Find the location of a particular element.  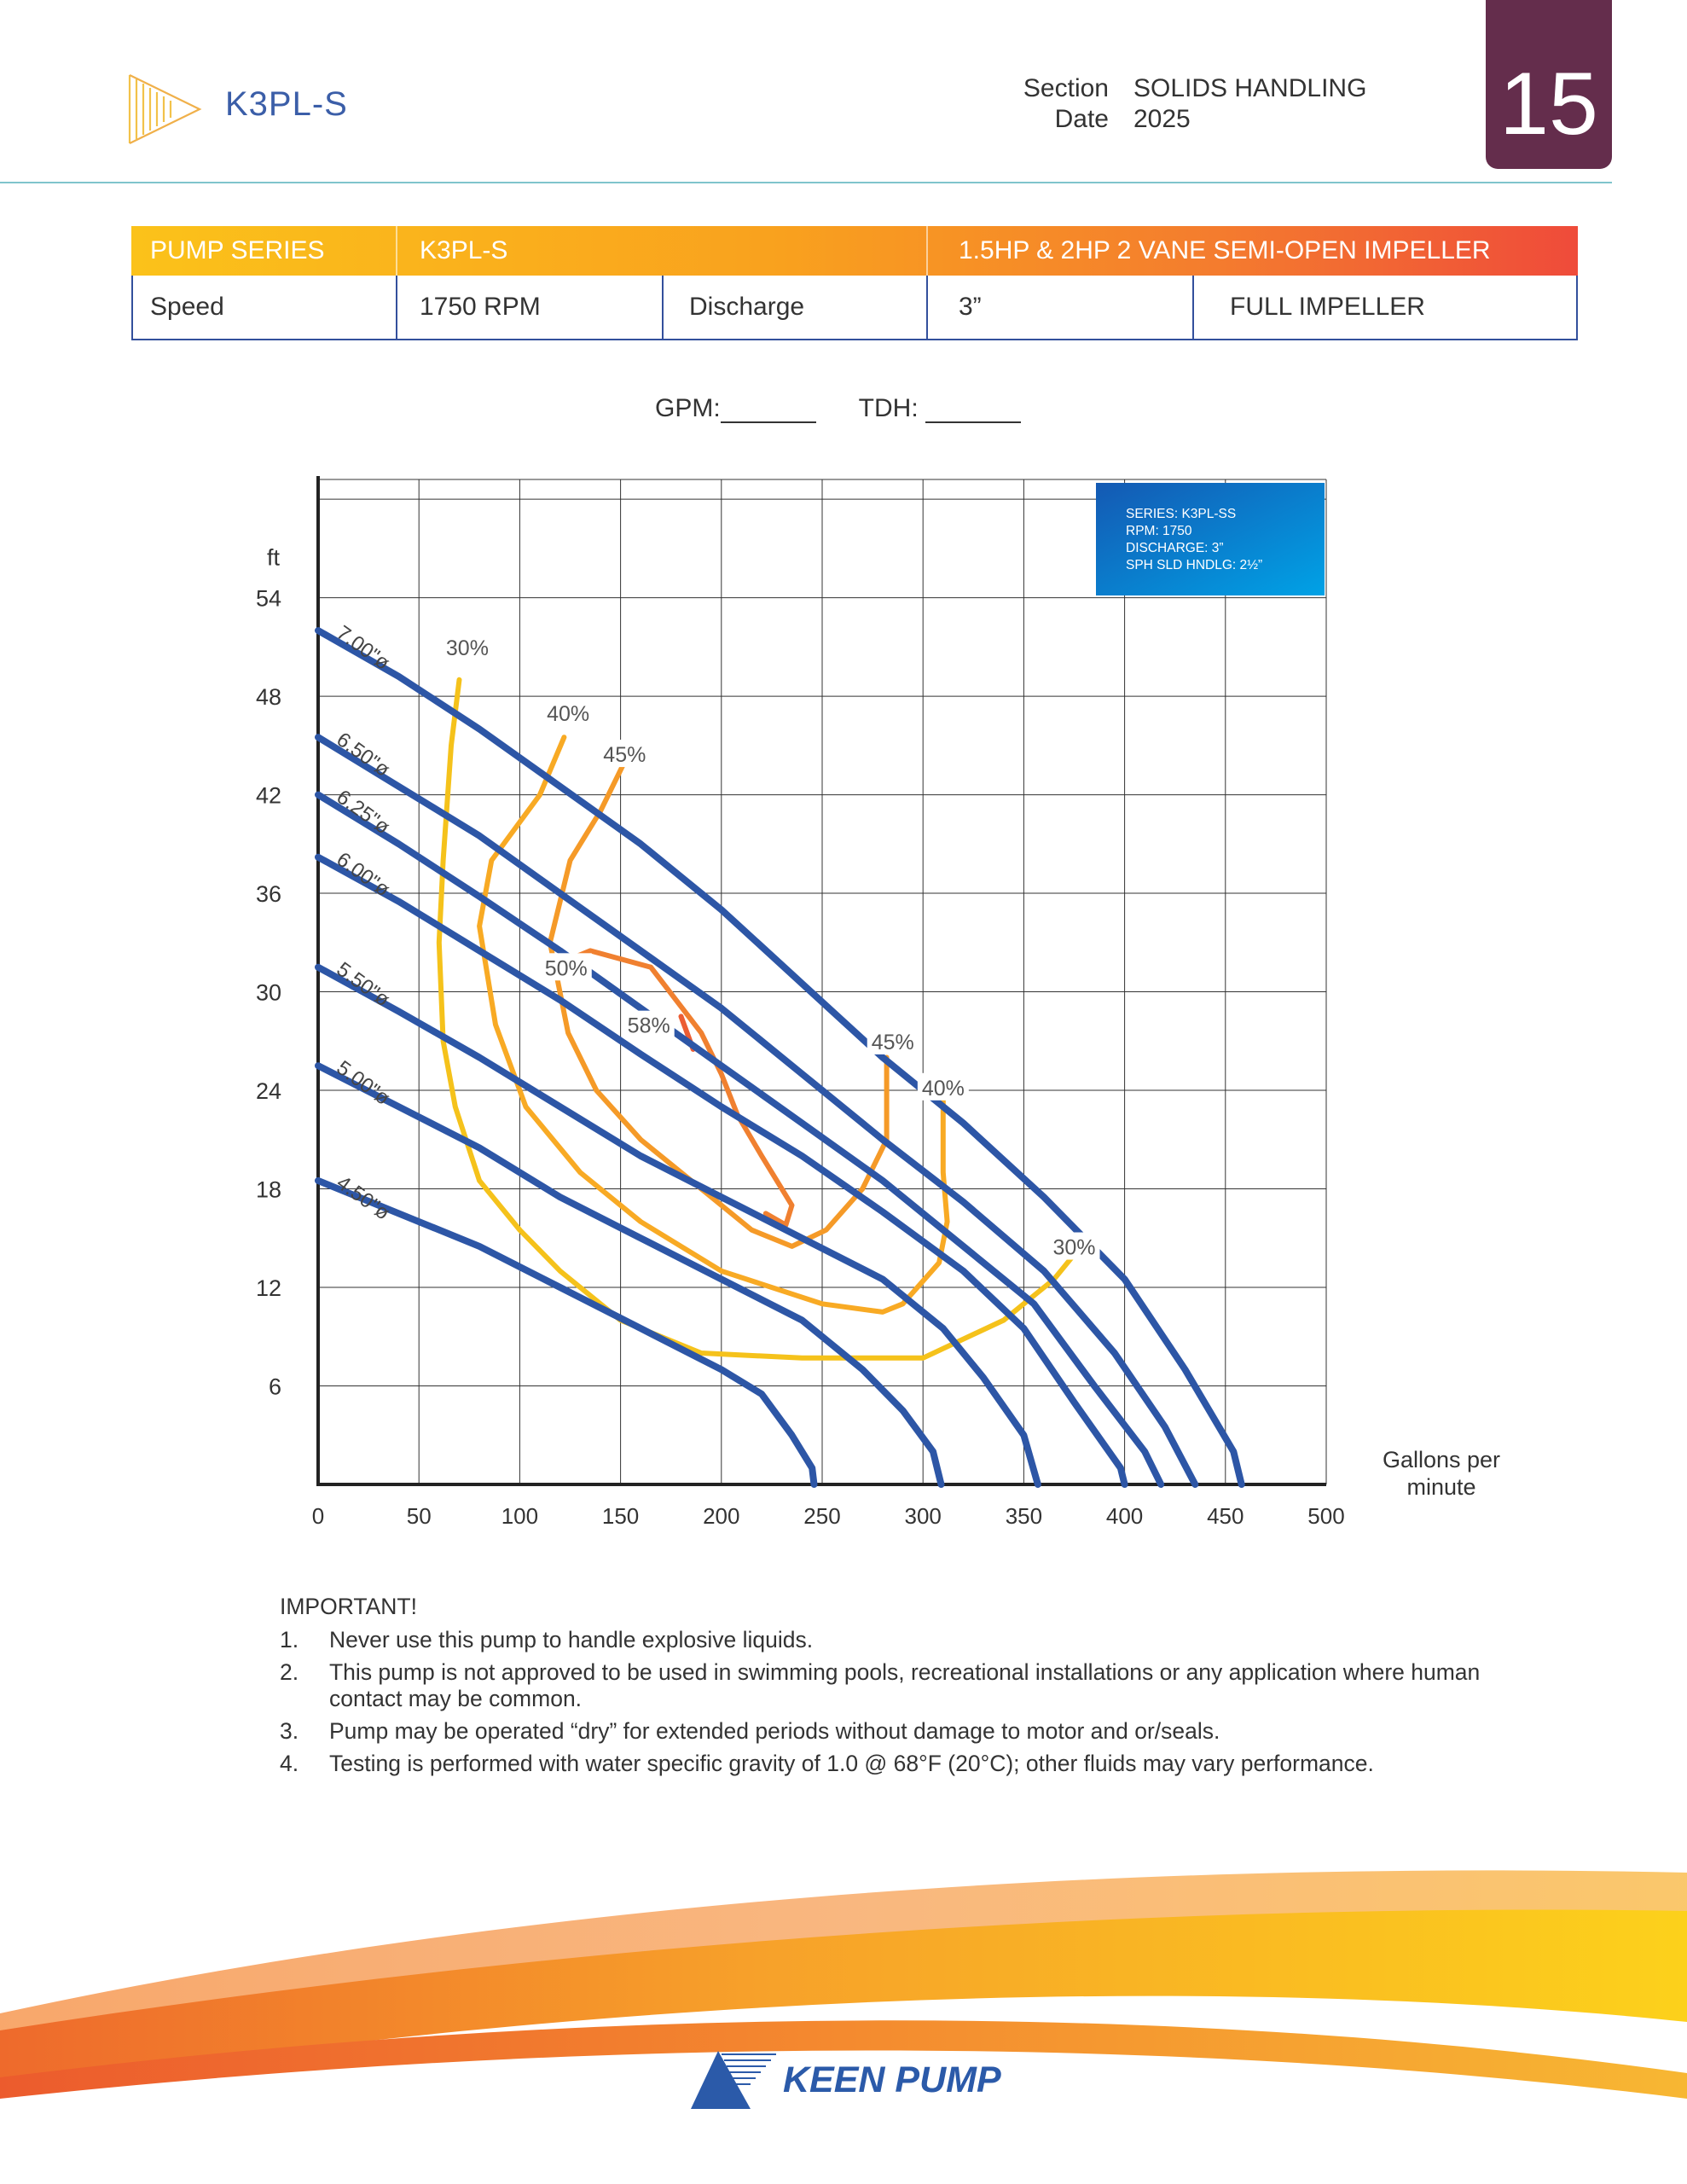

tdh-blank-field is located at coordinates (974, 410).